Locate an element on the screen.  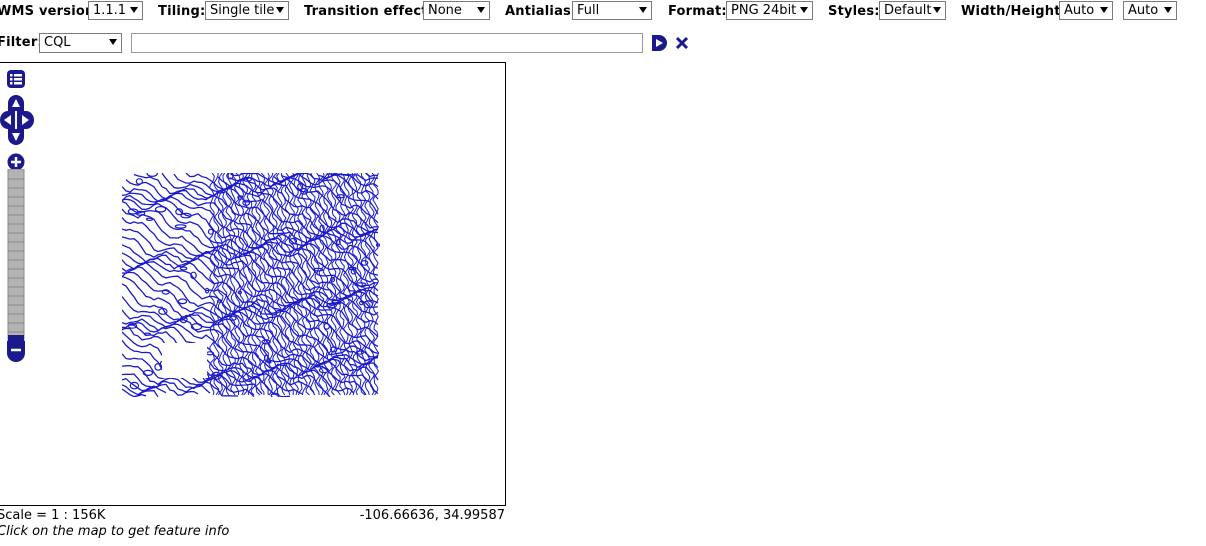
styles-label: Styles: is located at coordinates (854, 11).